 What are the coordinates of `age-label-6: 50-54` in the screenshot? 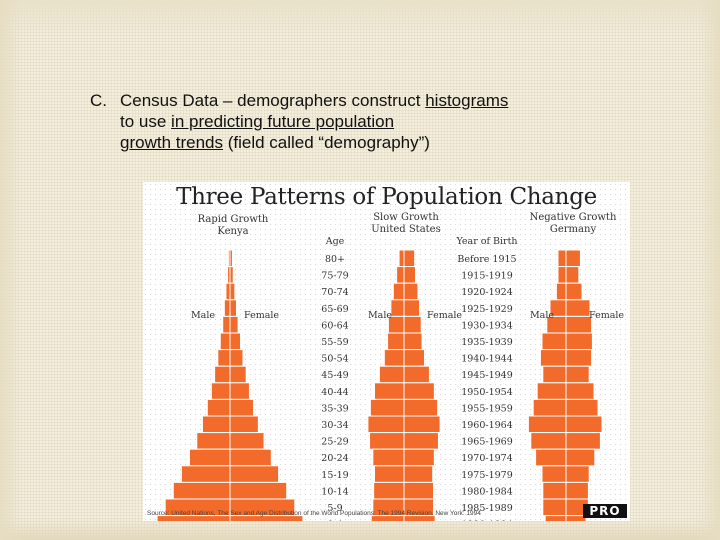 It's located at (334, 359).